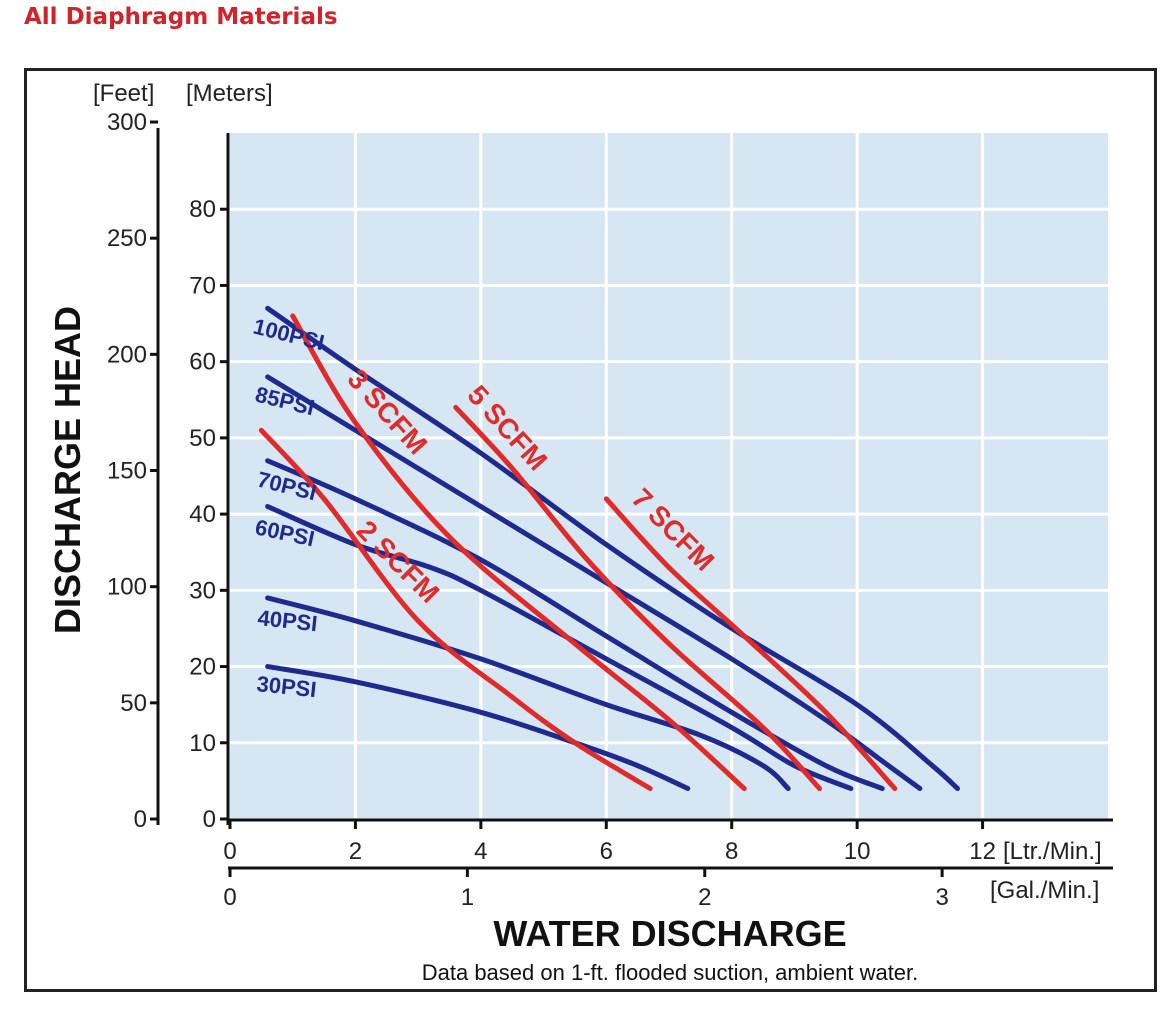 This screenshot has width=1173, height=1010. What do you see at coordinates (478, 728) in the screenshot?
I see `psi-curve-30psi` at bounding box center [478, 728].